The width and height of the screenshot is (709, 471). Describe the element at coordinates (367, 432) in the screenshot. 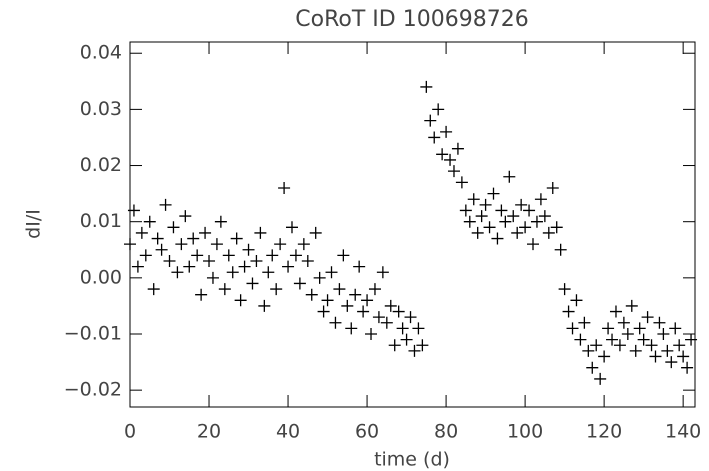

I see `x-tick-label: 60` at that location.